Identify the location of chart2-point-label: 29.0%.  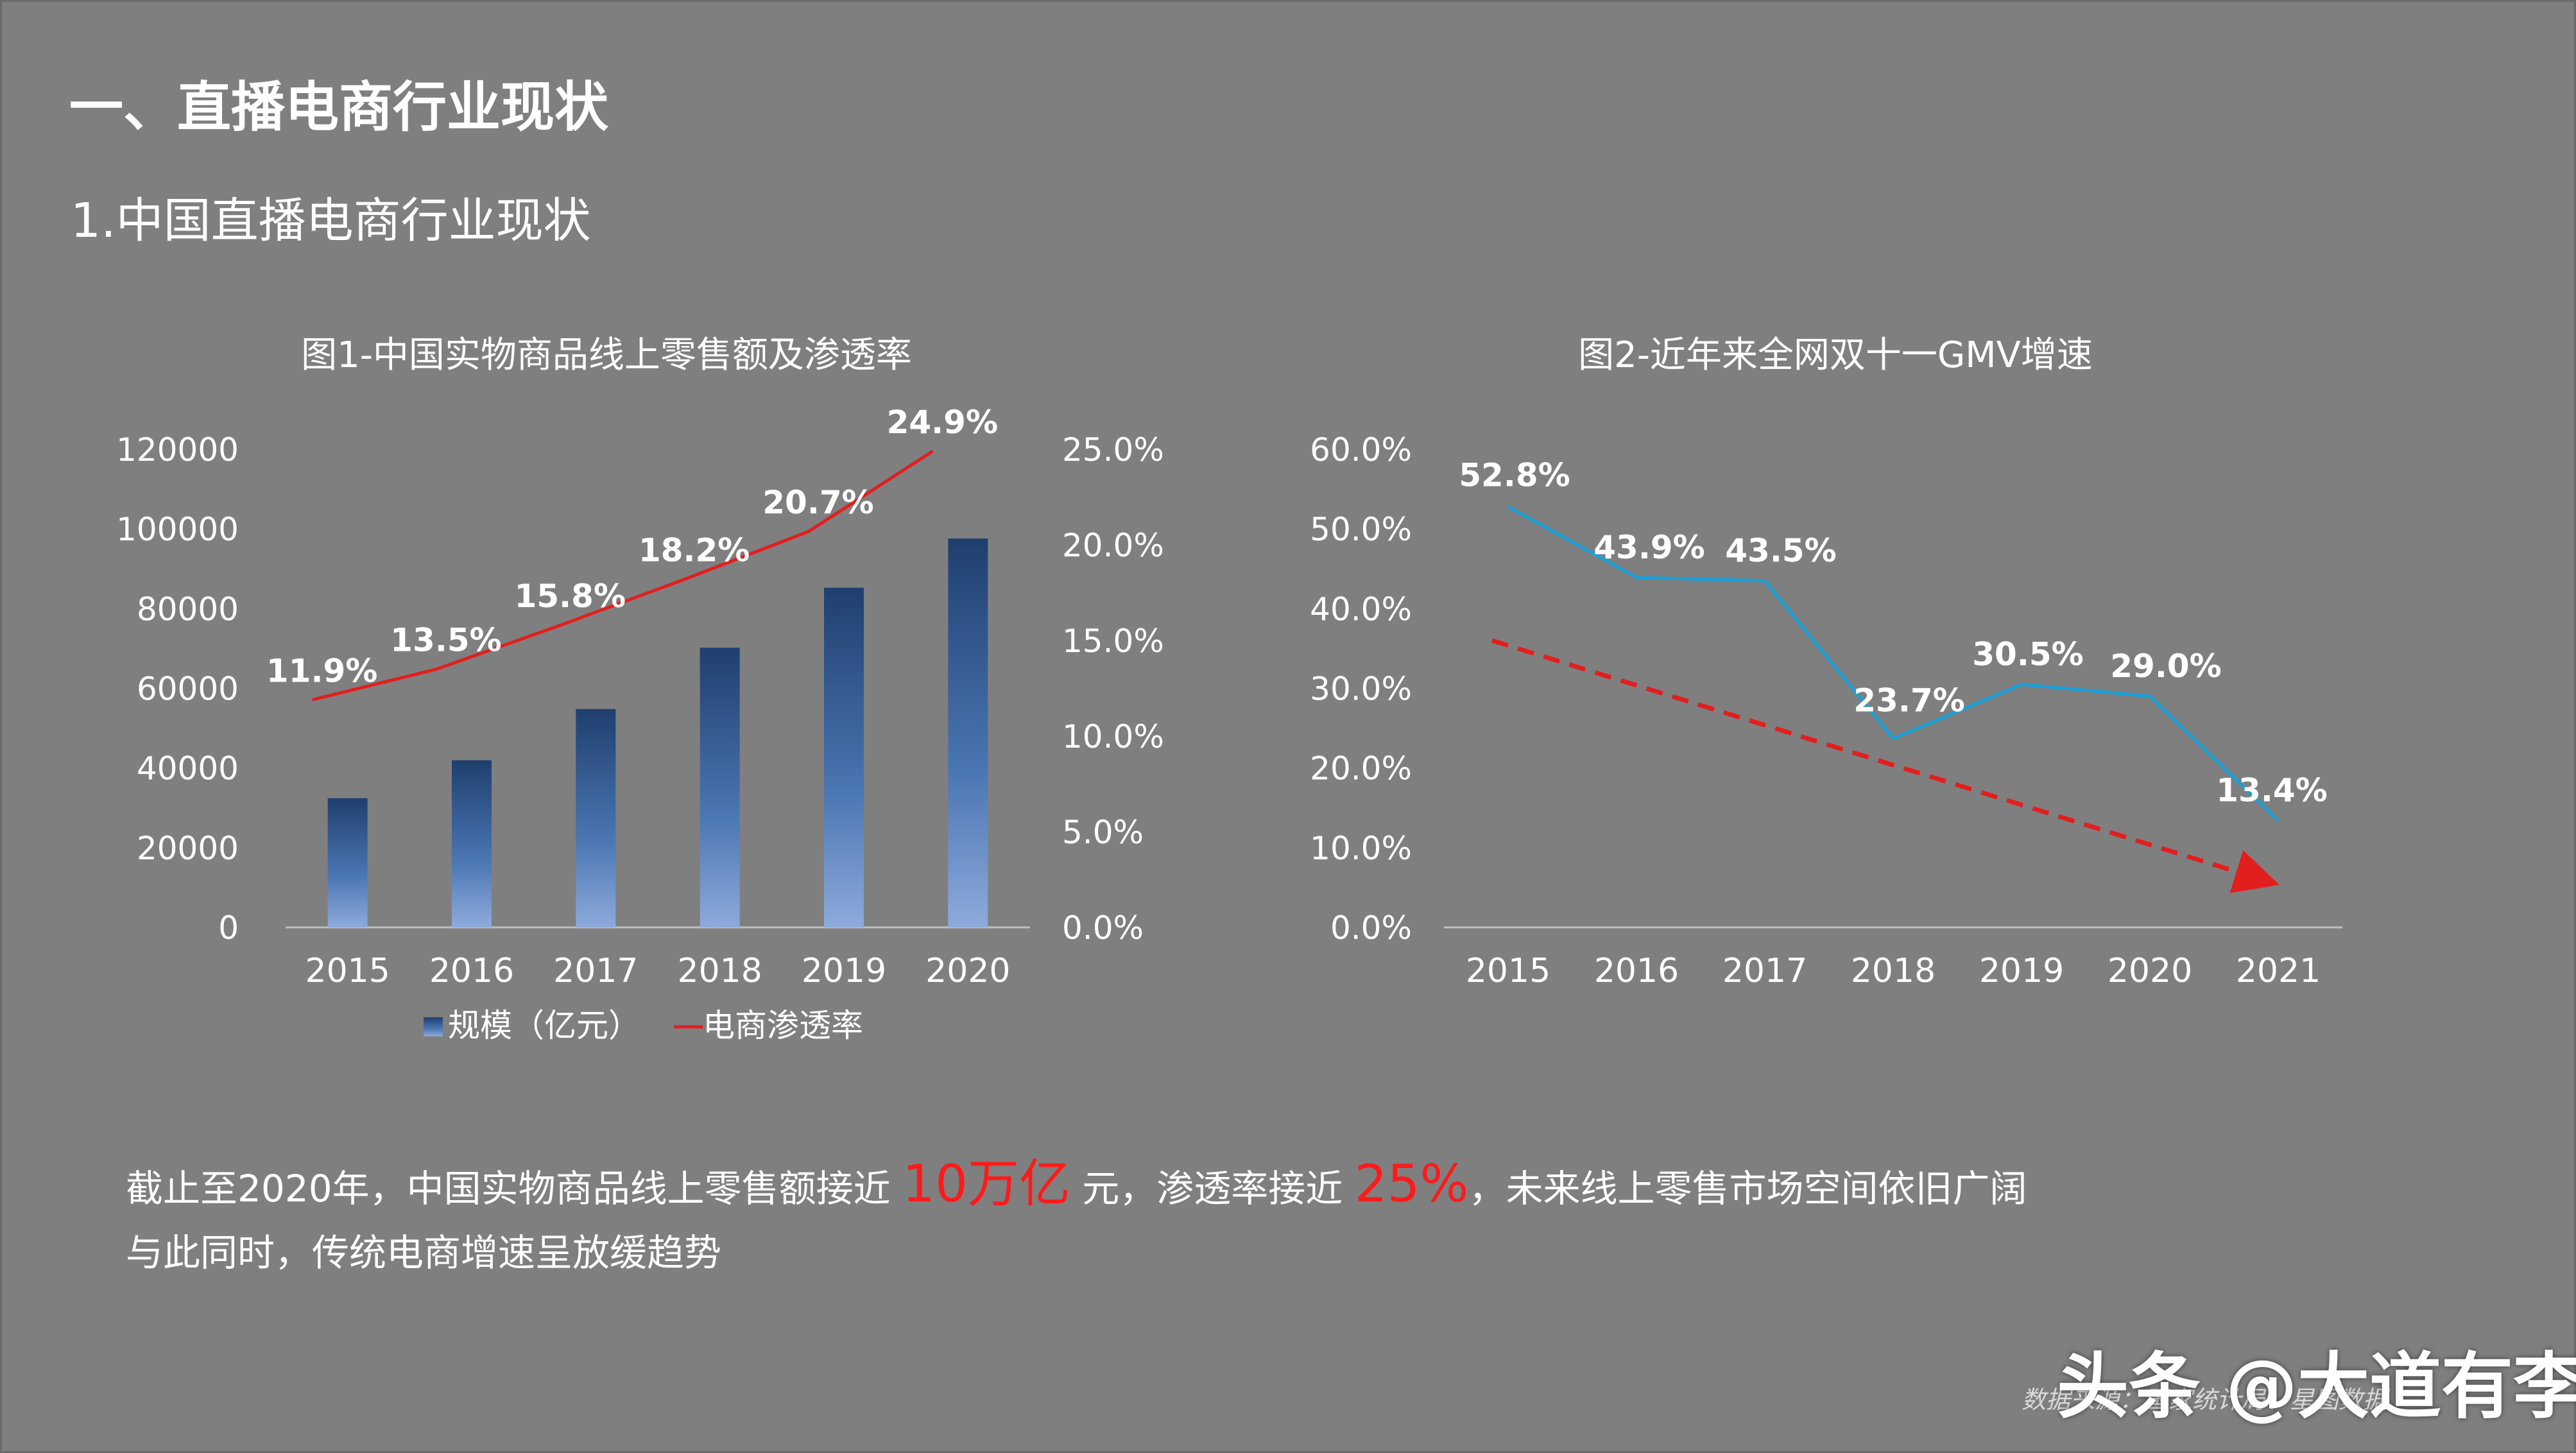
(2165, 666).